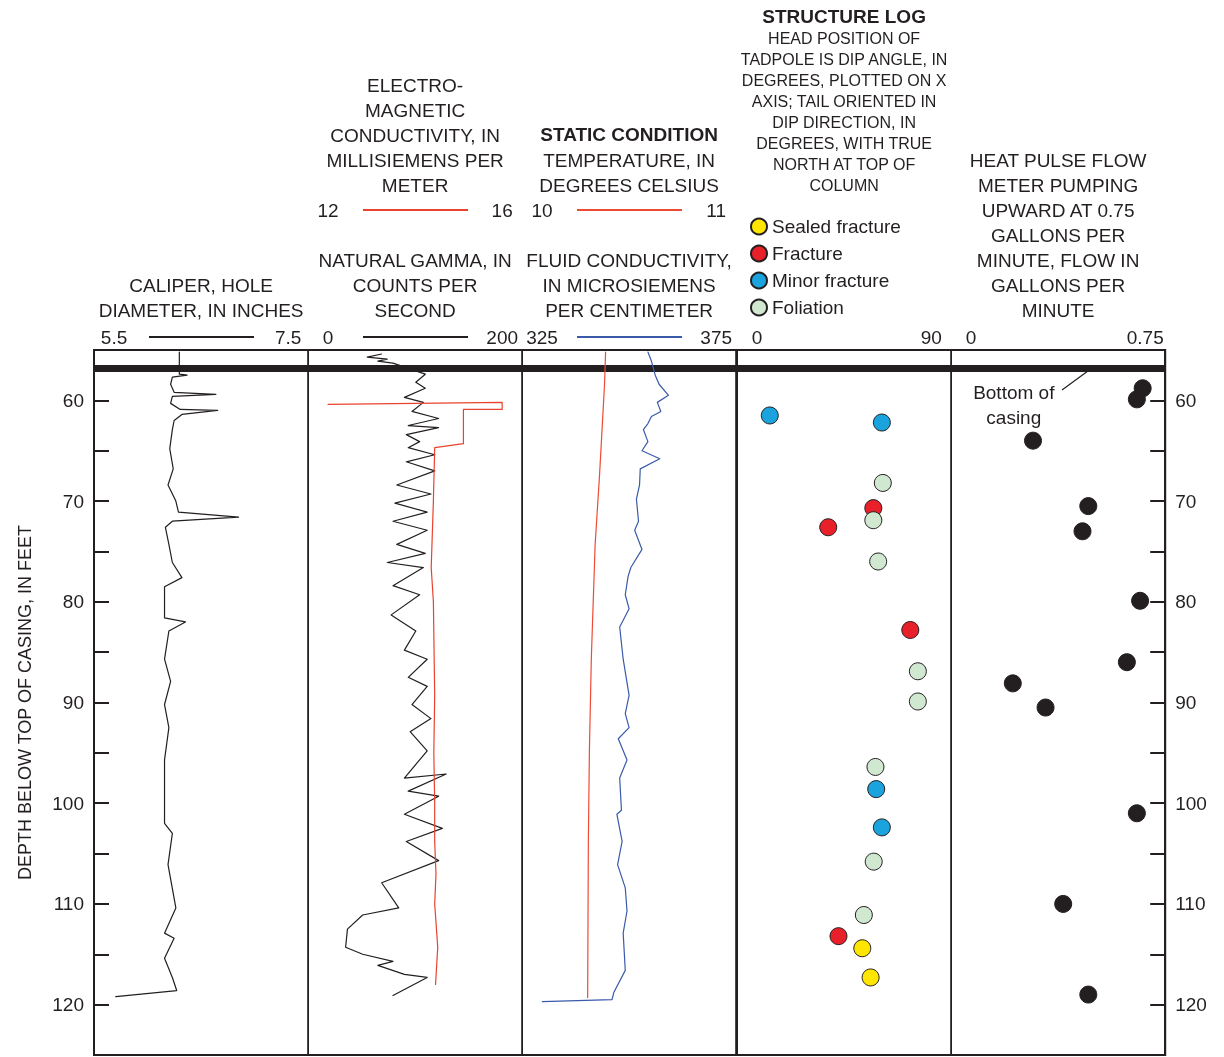 The height and width of the screenshot is (1057, 1224). What do you see at coordinates (415, 135) in the screenshot?
I see `x2-axis-title: ELECTRO-MAGNETIC CONDUCTIVITY, IN MILLISIEMENS PER METER` at bounding box center [415, 135].